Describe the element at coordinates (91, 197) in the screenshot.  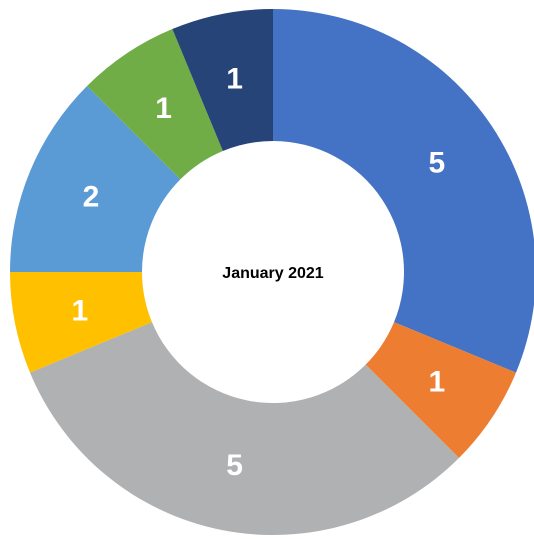
I see `data-label: 2` at that location.